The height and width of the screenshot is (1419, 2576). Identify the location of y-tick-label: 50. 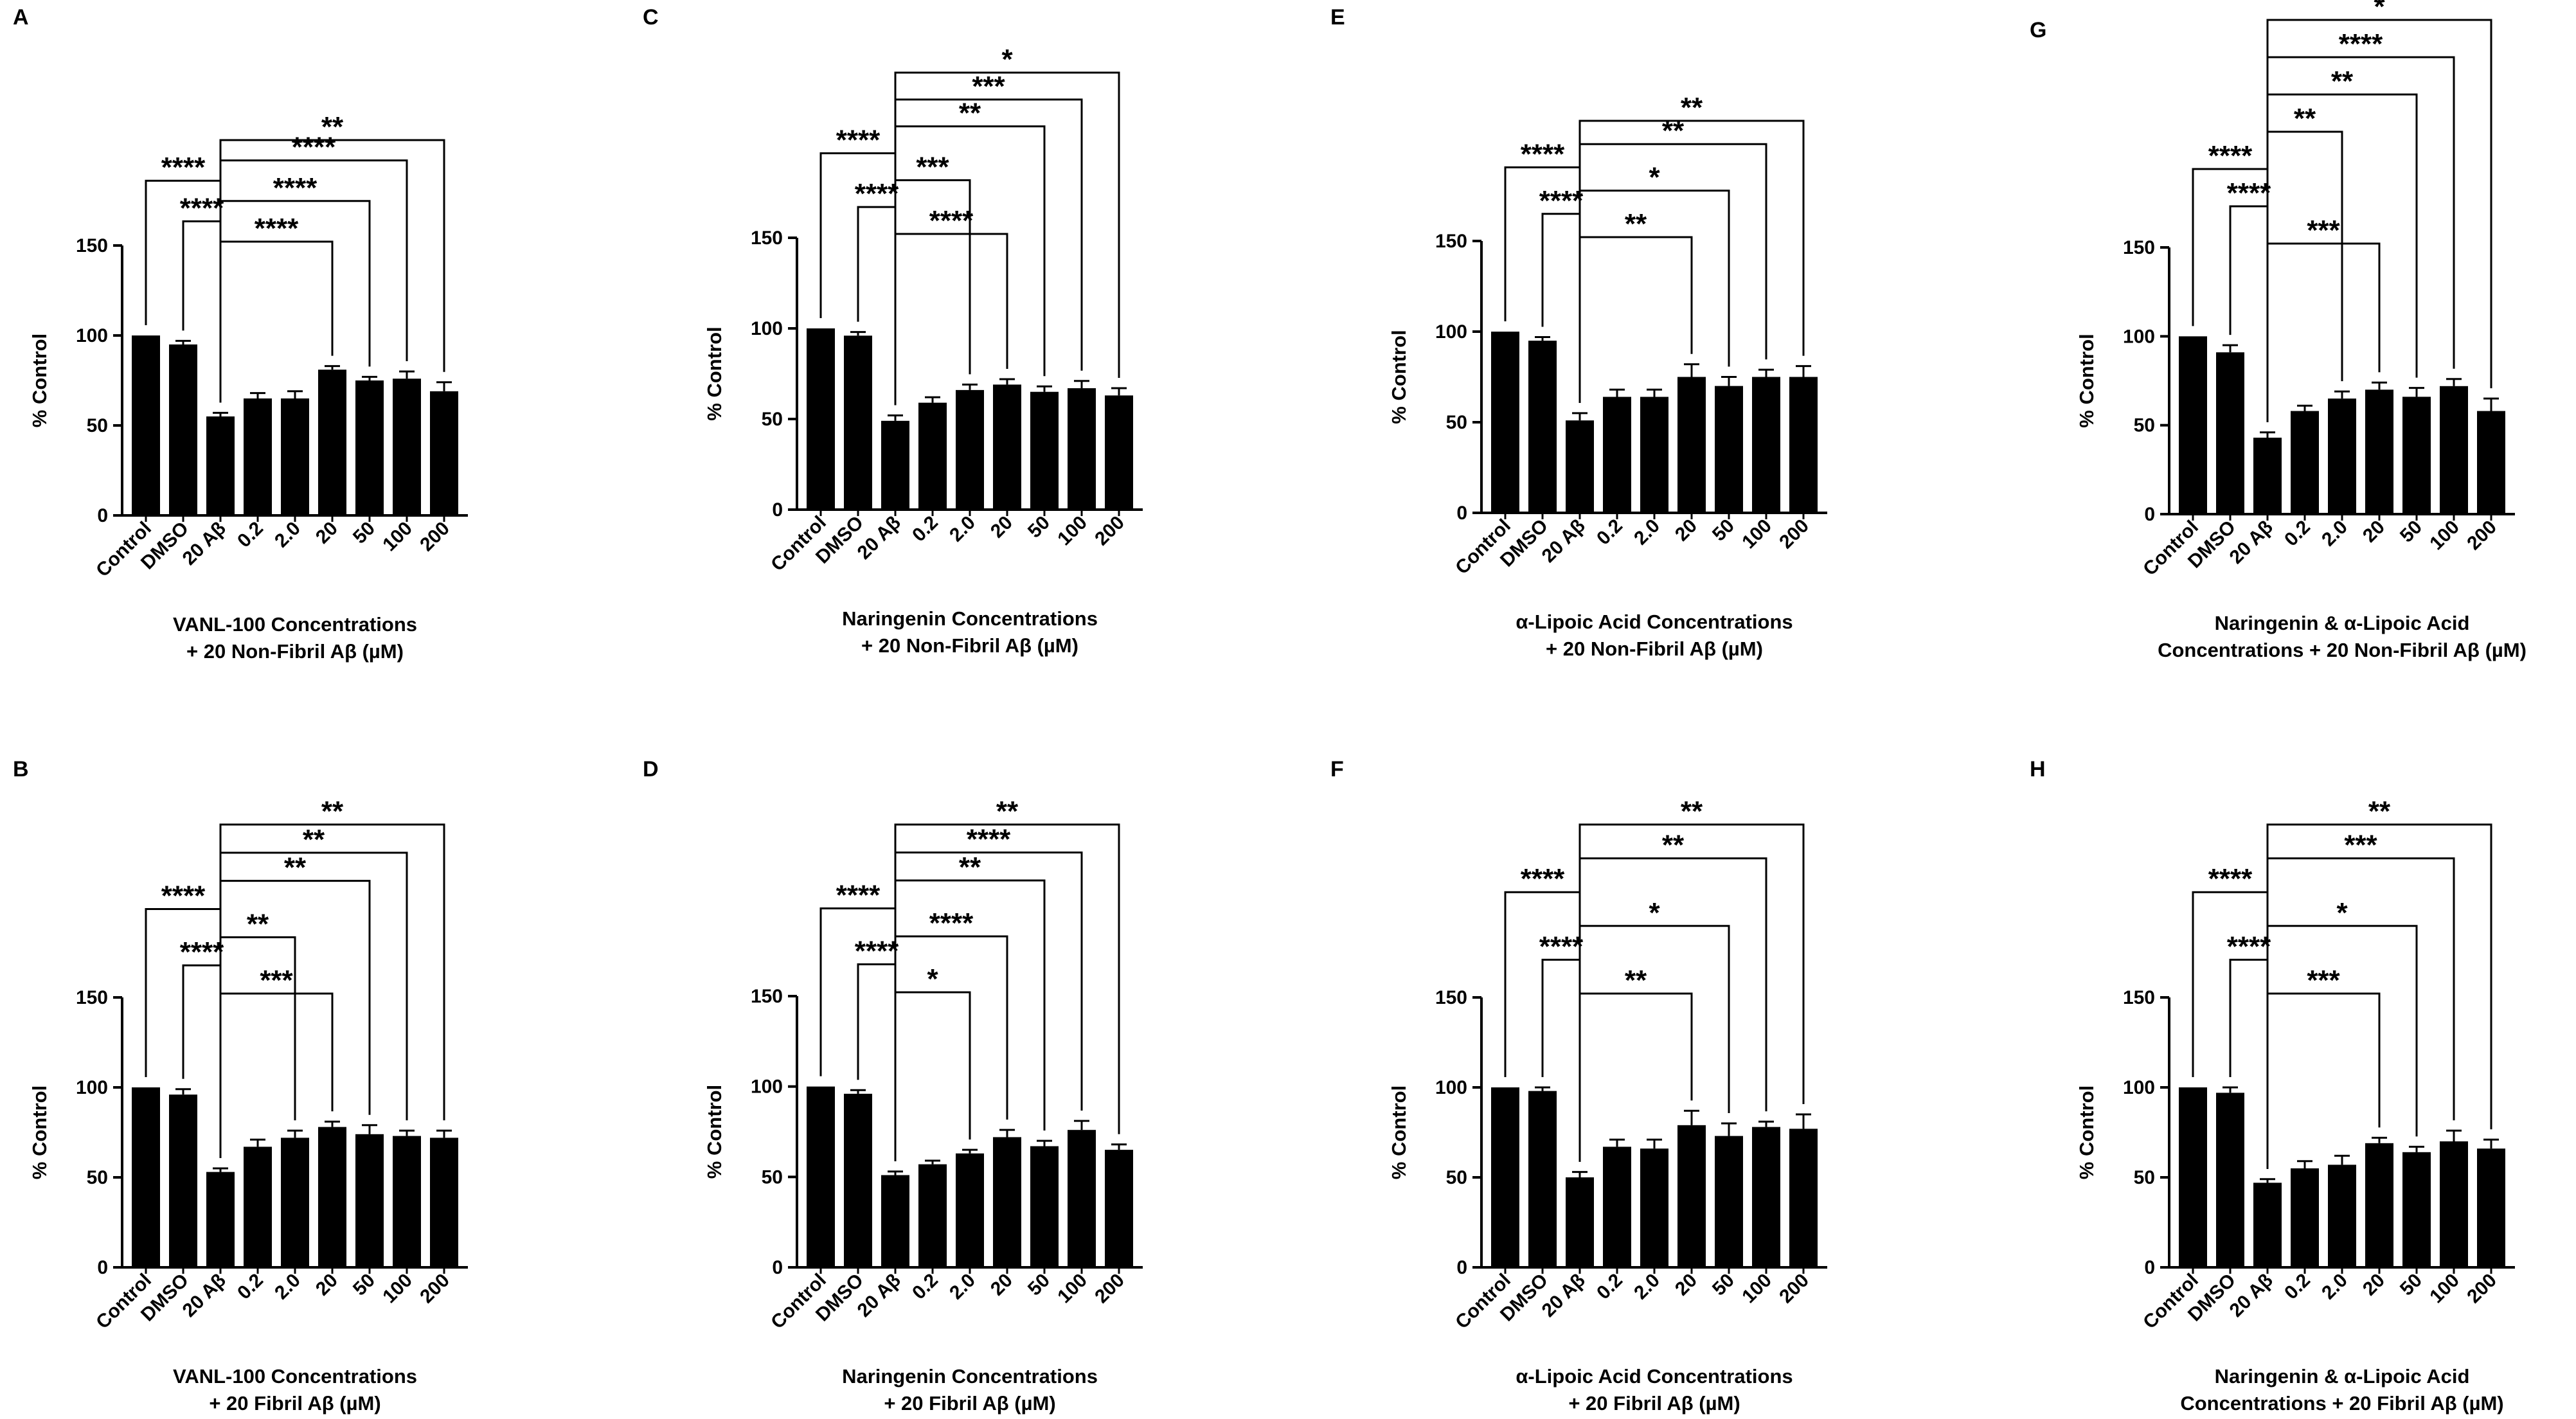
(1456, 1177).